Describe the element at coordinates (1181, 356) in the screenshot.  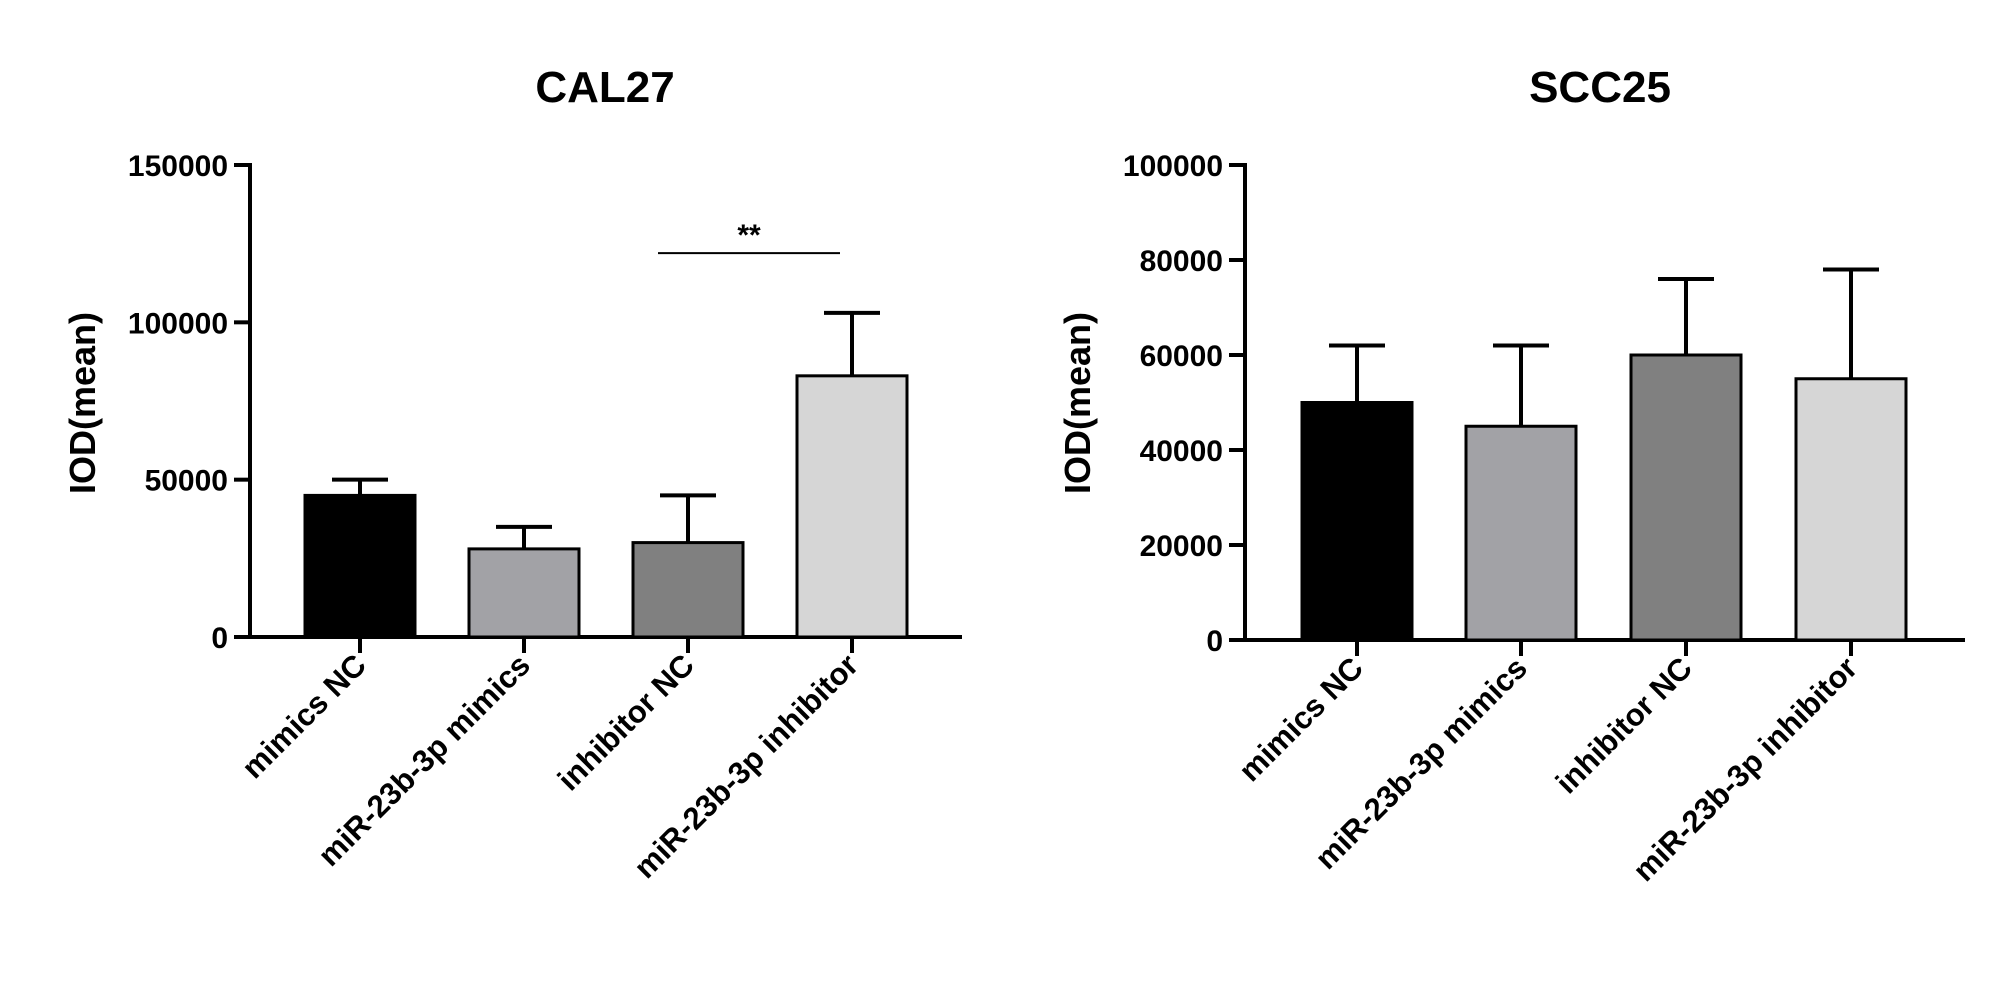
I see `y-tick-label: 60000` at that location.